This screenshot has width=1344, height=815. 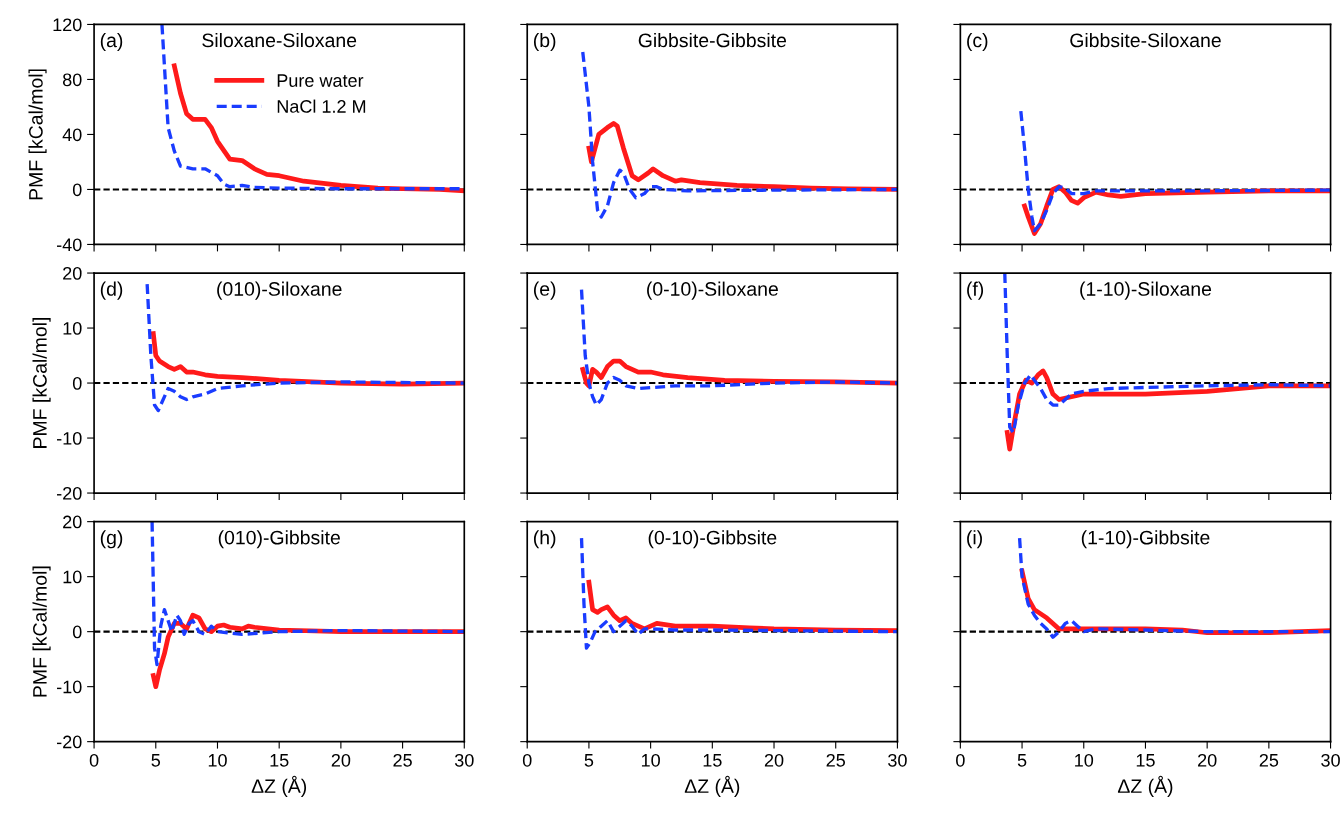 What do you see at coordinates (111, 539) in the screenshot?
I see `annotation: (g)` at bounding box center [111, 539].